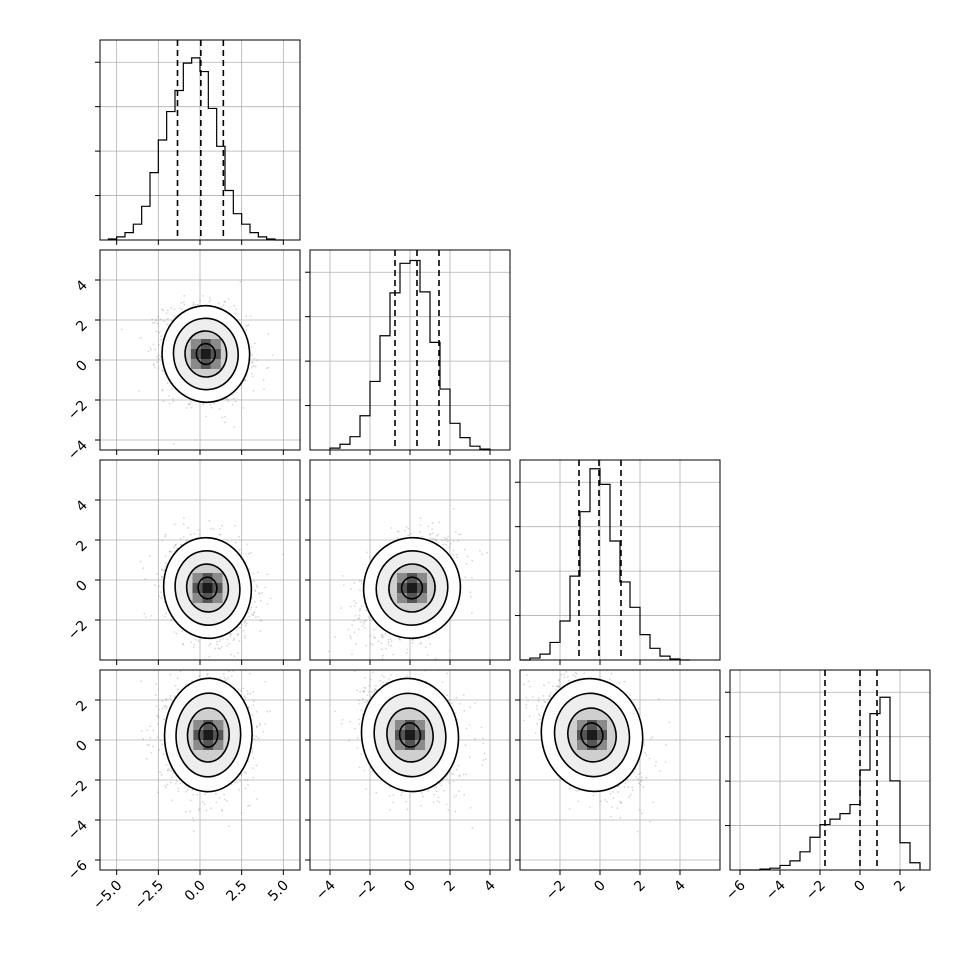 This screenshot has height=970, width=970. Describe the element at coordinates (830, 783) in the screenshot. I see `histogram-step` at that location.